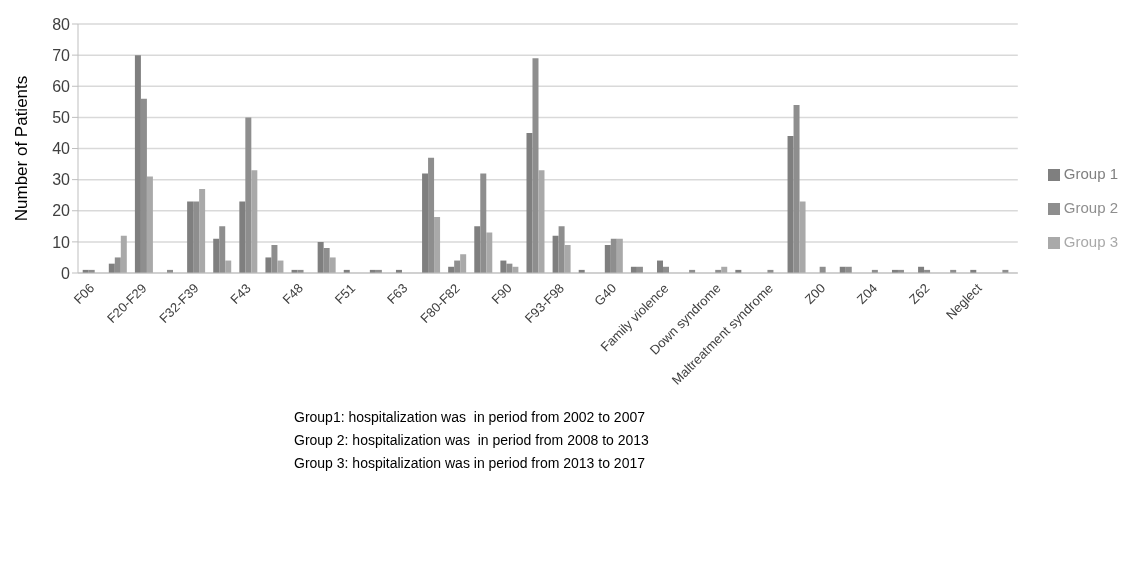  I want to click on y-tick-label: 40, so click(61, 149).